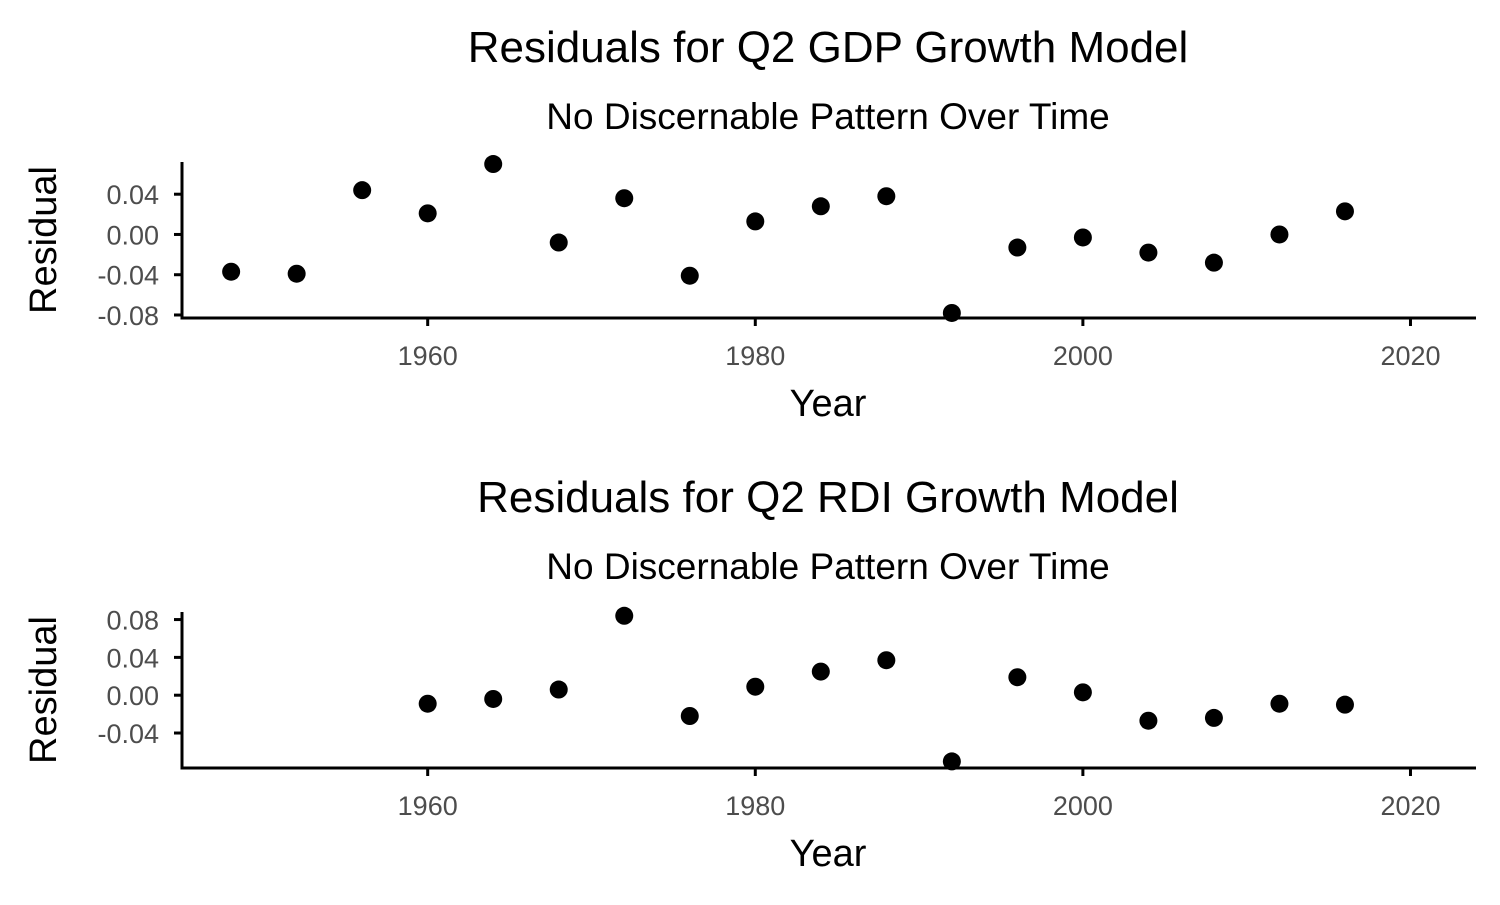 This screenshot has width=1500, height=905. I want to click on rdi-y-tick-label: 0.00, so click(132, 696).